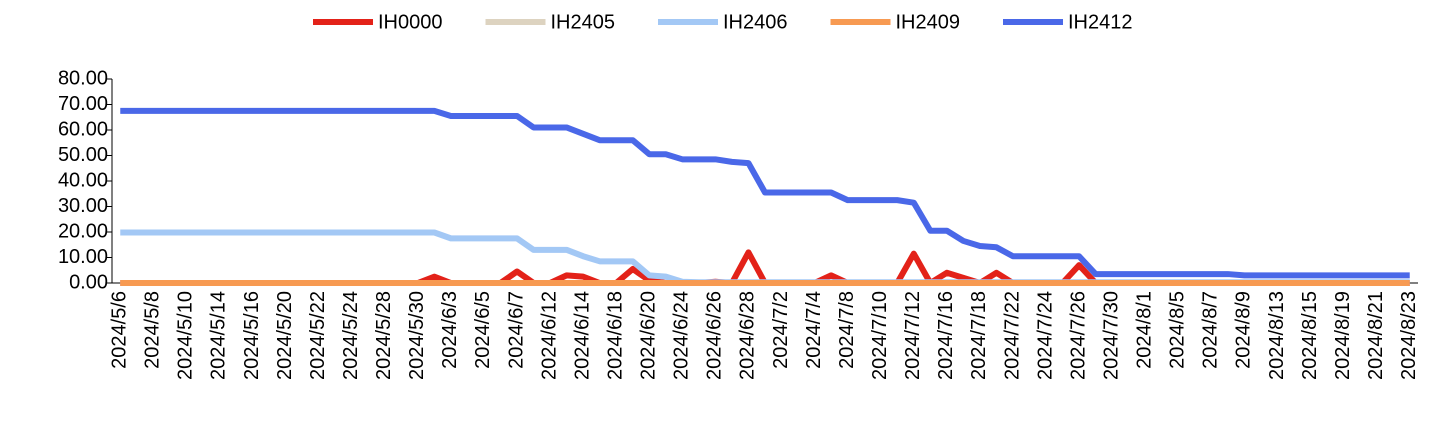 The height and width of the screenshot is (434, 1440). I want to click on x-tick-label: 2024/6/24, so click(682, 335).